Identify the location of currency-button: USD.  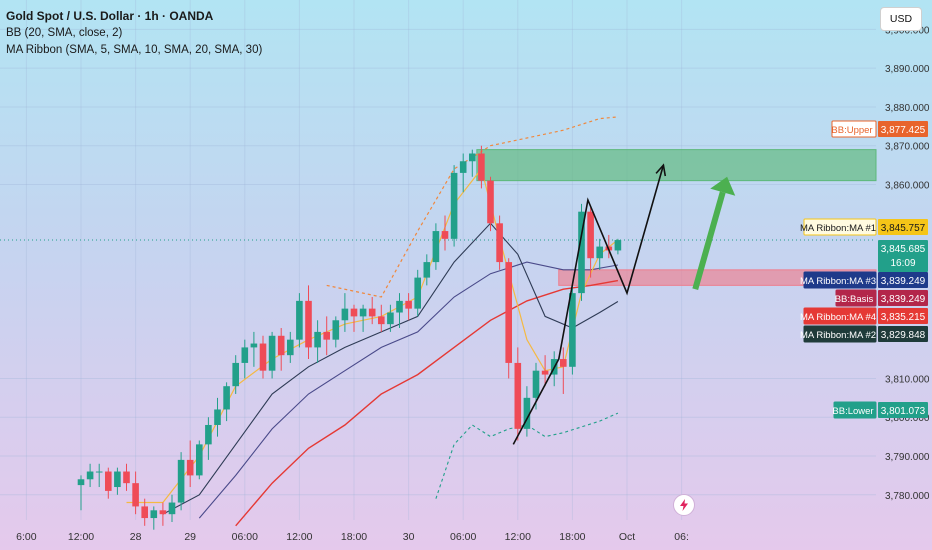
(901, 19).